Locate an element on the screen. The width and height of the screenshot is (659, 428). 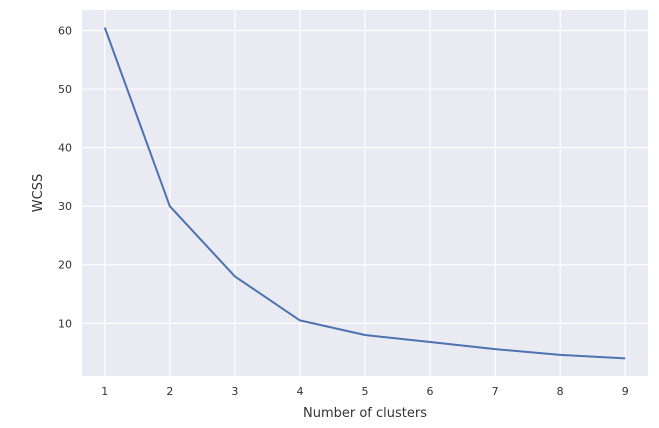
x-tick-label: 9 is located at coordinates (625, 391).